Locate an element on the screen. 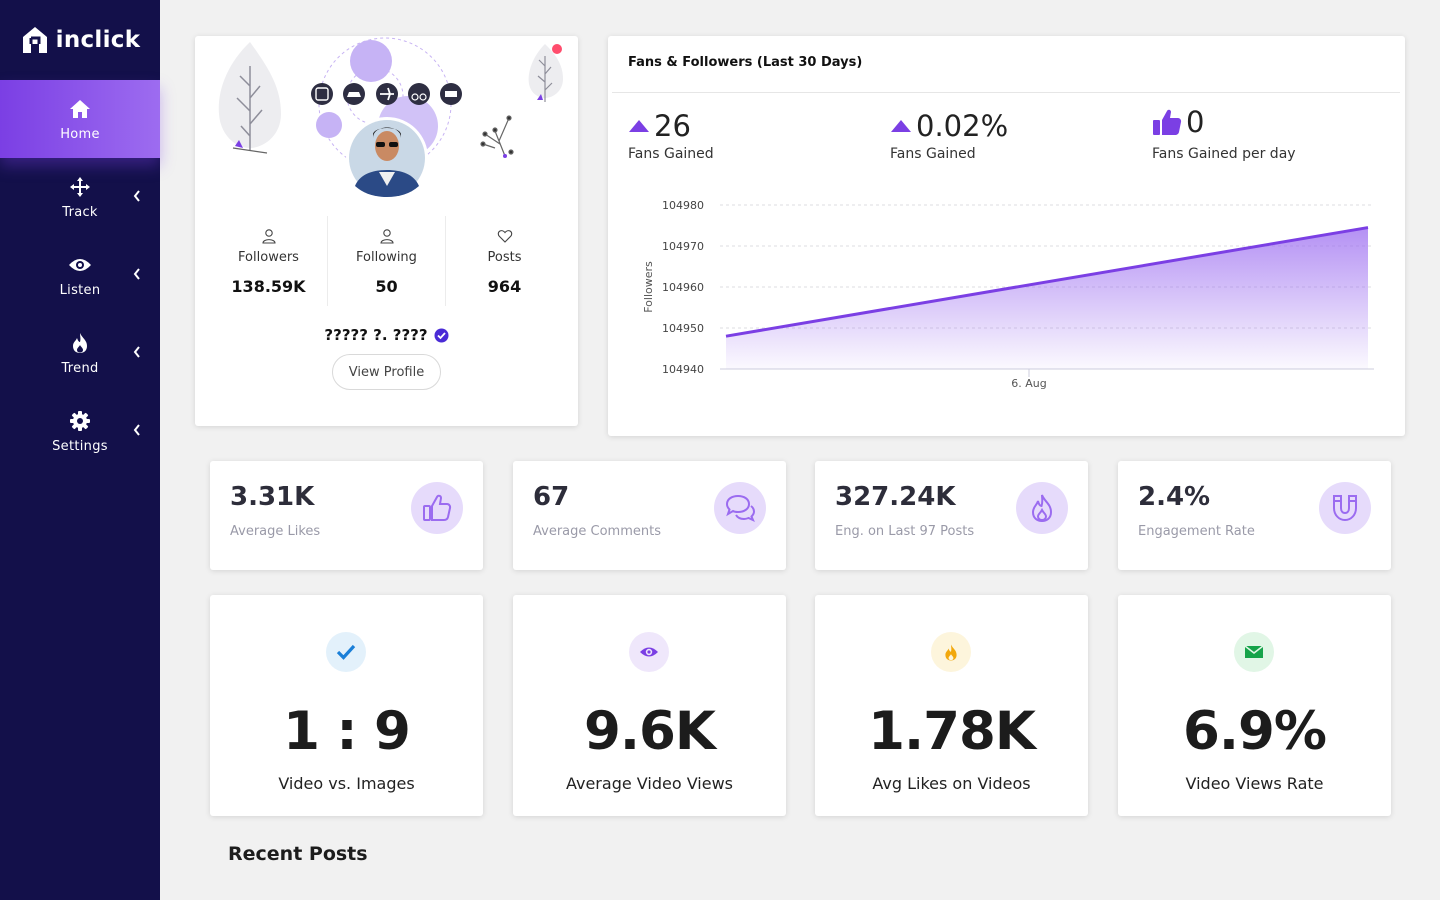  sidebar-item-listen: Listen is located at coordinates (80, 275).